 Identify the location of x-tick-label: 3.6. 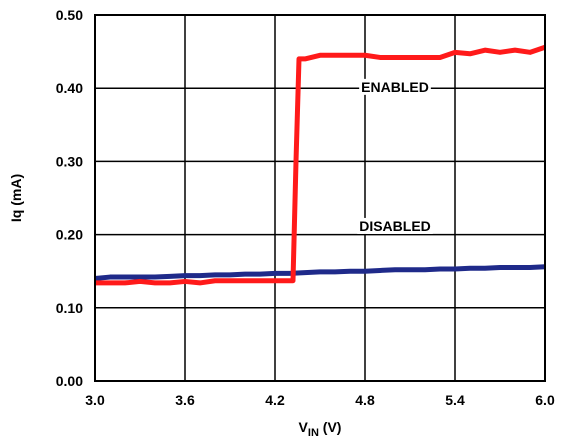
(185, 400).